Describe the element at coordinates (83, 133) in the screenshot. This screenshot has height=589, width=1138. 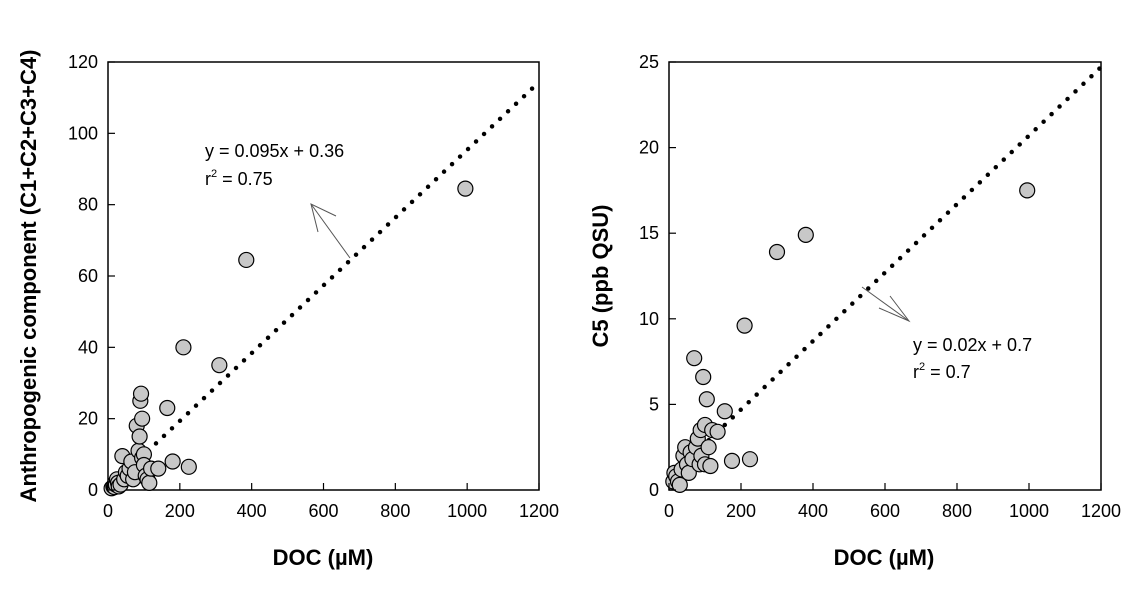
I see `y-tick-label: 100` at that location.